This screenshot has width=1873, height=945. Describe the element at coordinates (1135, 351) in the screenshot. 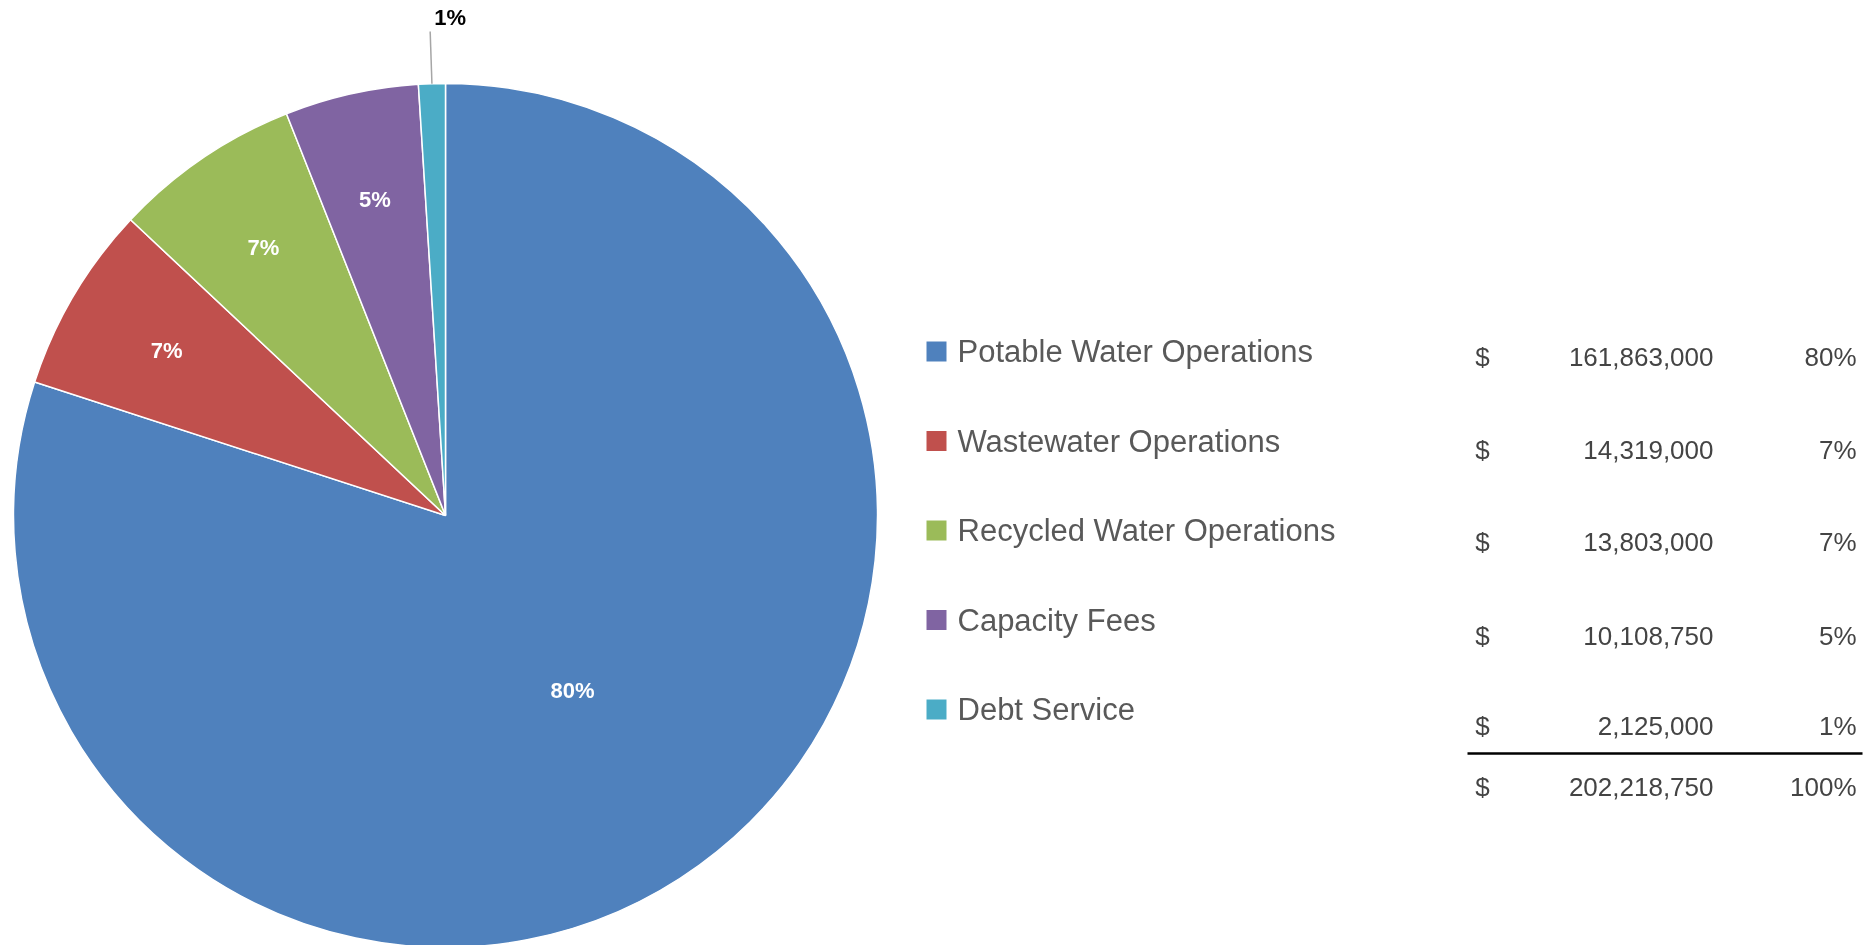

I see `legend-label: Potable Water Operations` at that location.